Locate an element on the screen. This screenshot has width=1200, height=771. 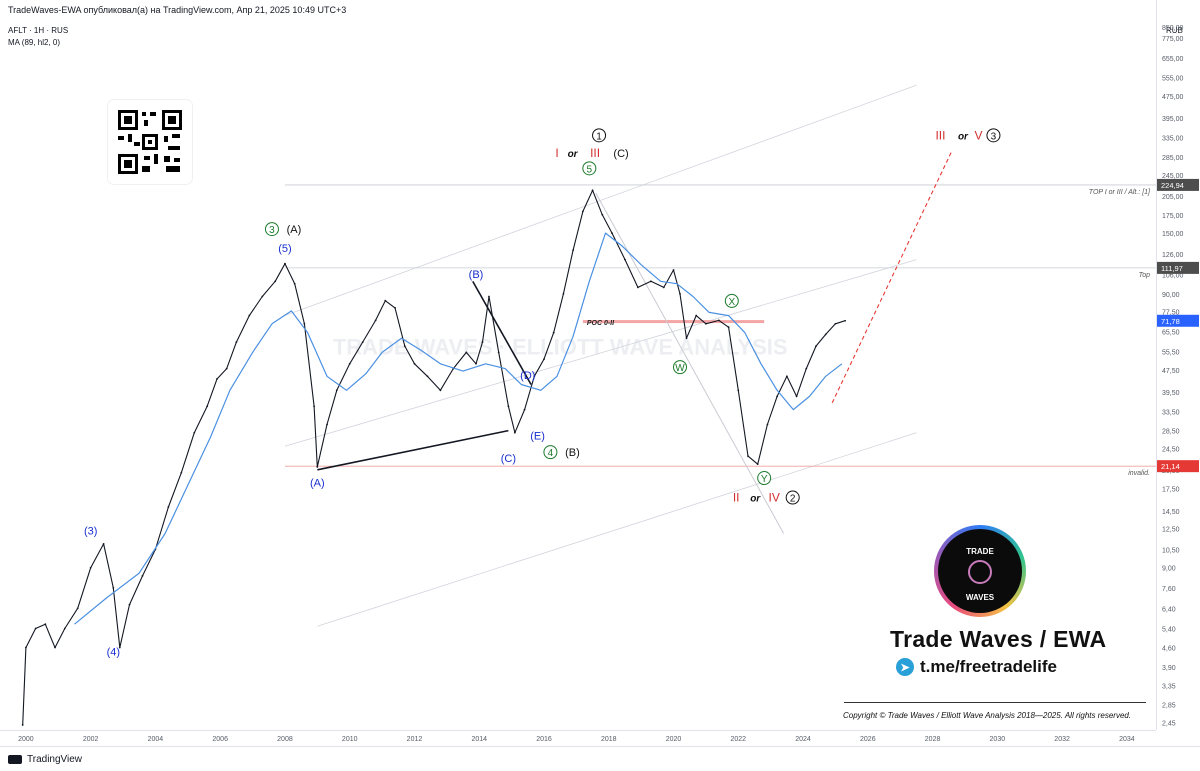
y-tick-label-3: 555,00 is located at coordinates (1173, 78).